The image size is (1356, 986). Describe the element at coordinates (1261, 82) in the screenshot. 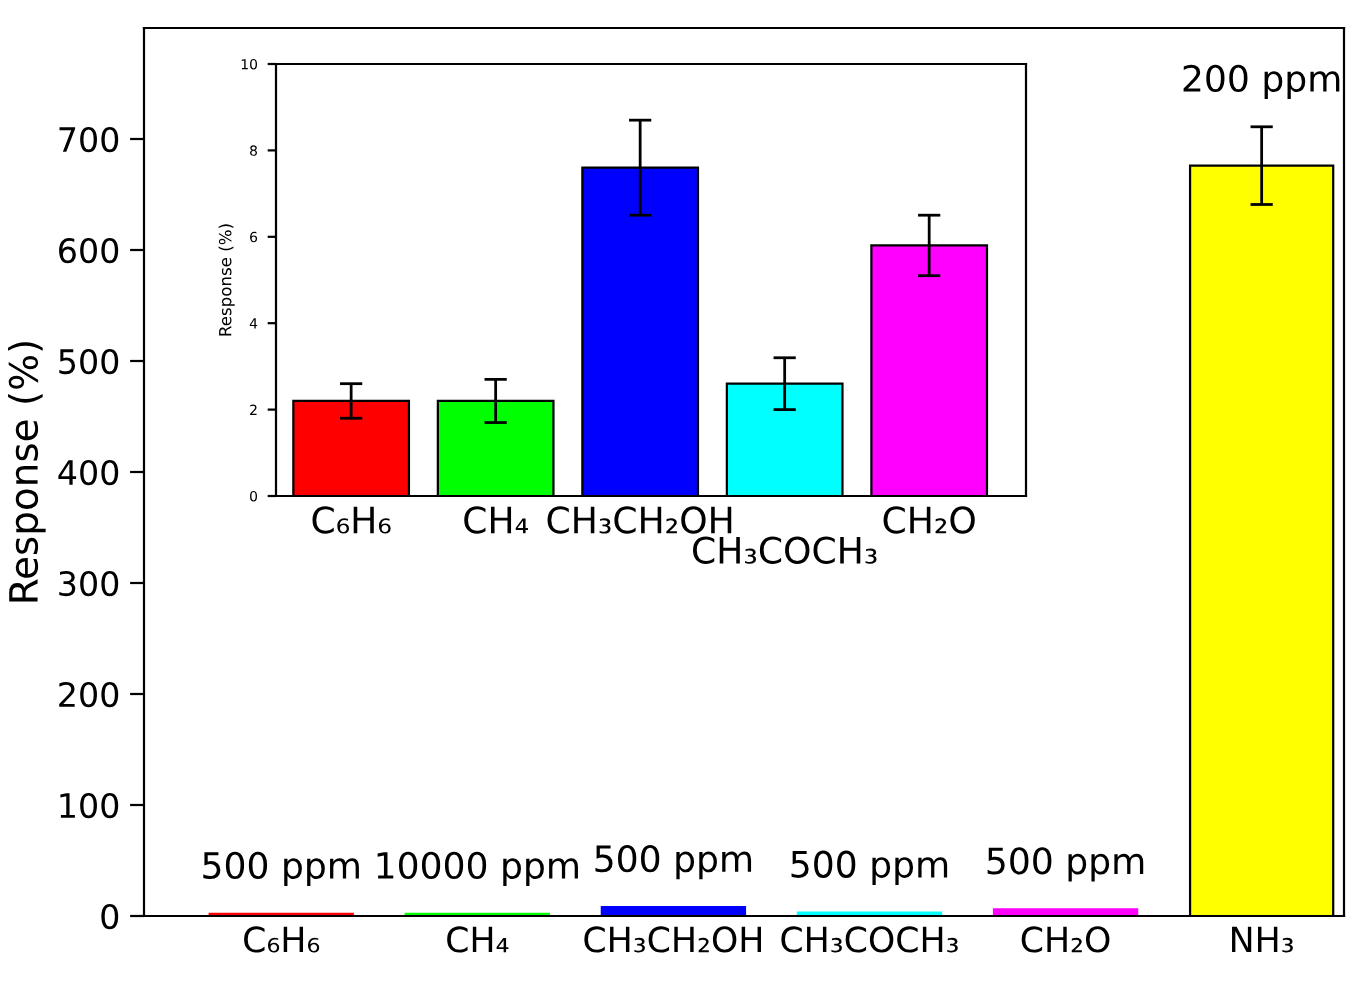

I see `annotation: 200 ppm` at that location.